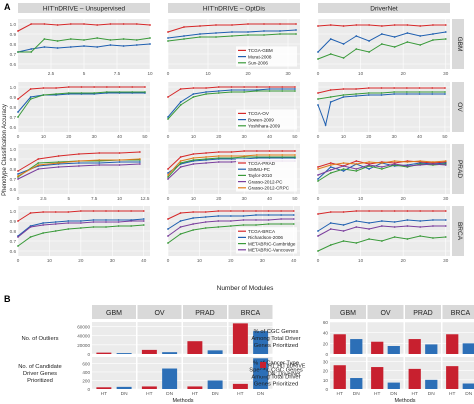  What do you see at coordinates (83, 336) in the screenshot?
I see `bar-y-tick-label: 40000` at bounding box center [83, 336].